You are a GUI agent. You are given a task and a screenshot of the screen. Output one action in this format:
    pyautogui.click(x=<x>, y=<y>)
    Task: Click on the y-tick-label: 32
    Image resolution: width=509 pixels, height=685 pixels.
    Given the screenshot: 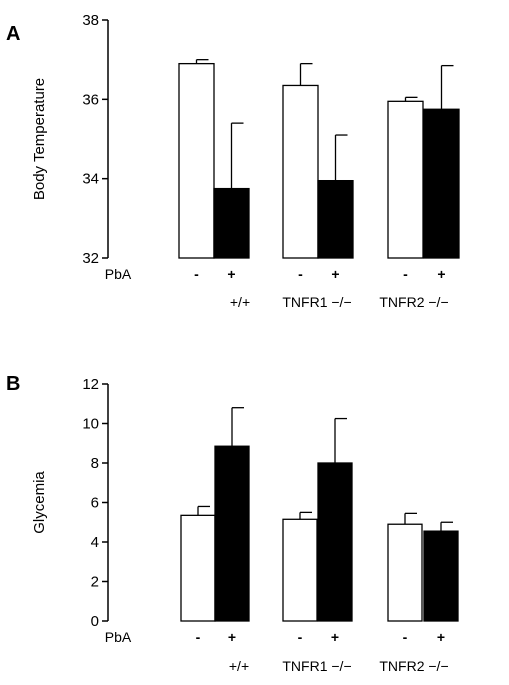 What is the action you would take?
    pyautogui.click(x=90, y=258)
    